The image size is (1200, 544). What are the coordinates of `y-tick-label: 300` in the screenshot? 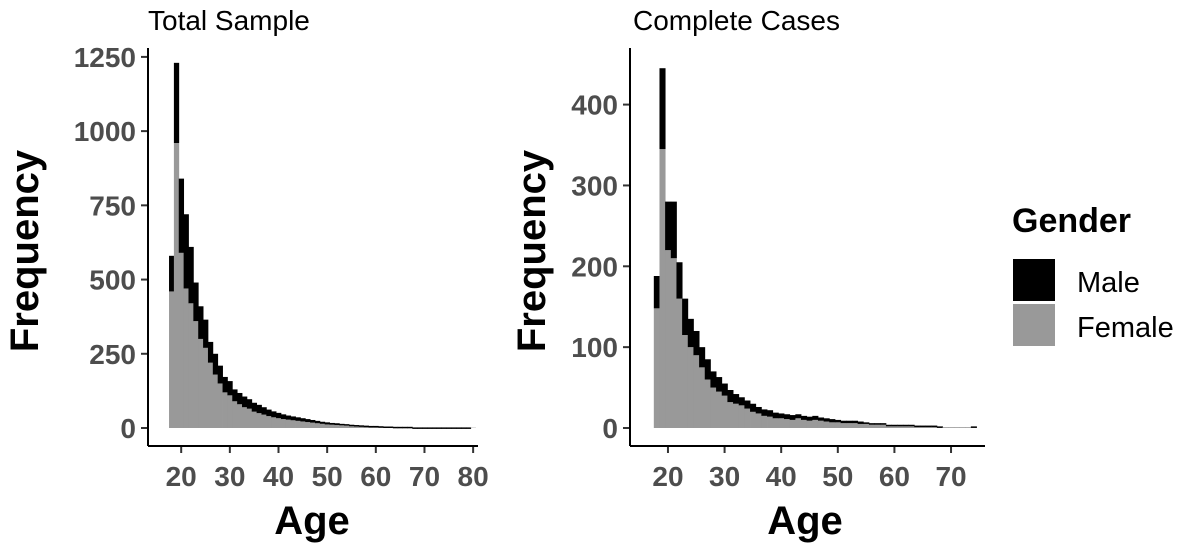 It's located at (594, 185).